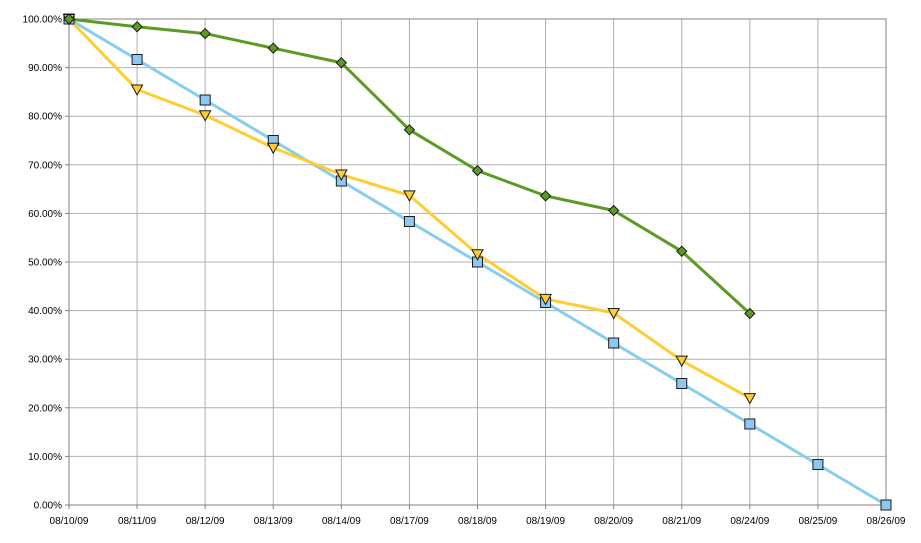 The height and width of the screenshot is (543, 921). I want to click on y-tick-label: 50.00%, so click(45, 263).